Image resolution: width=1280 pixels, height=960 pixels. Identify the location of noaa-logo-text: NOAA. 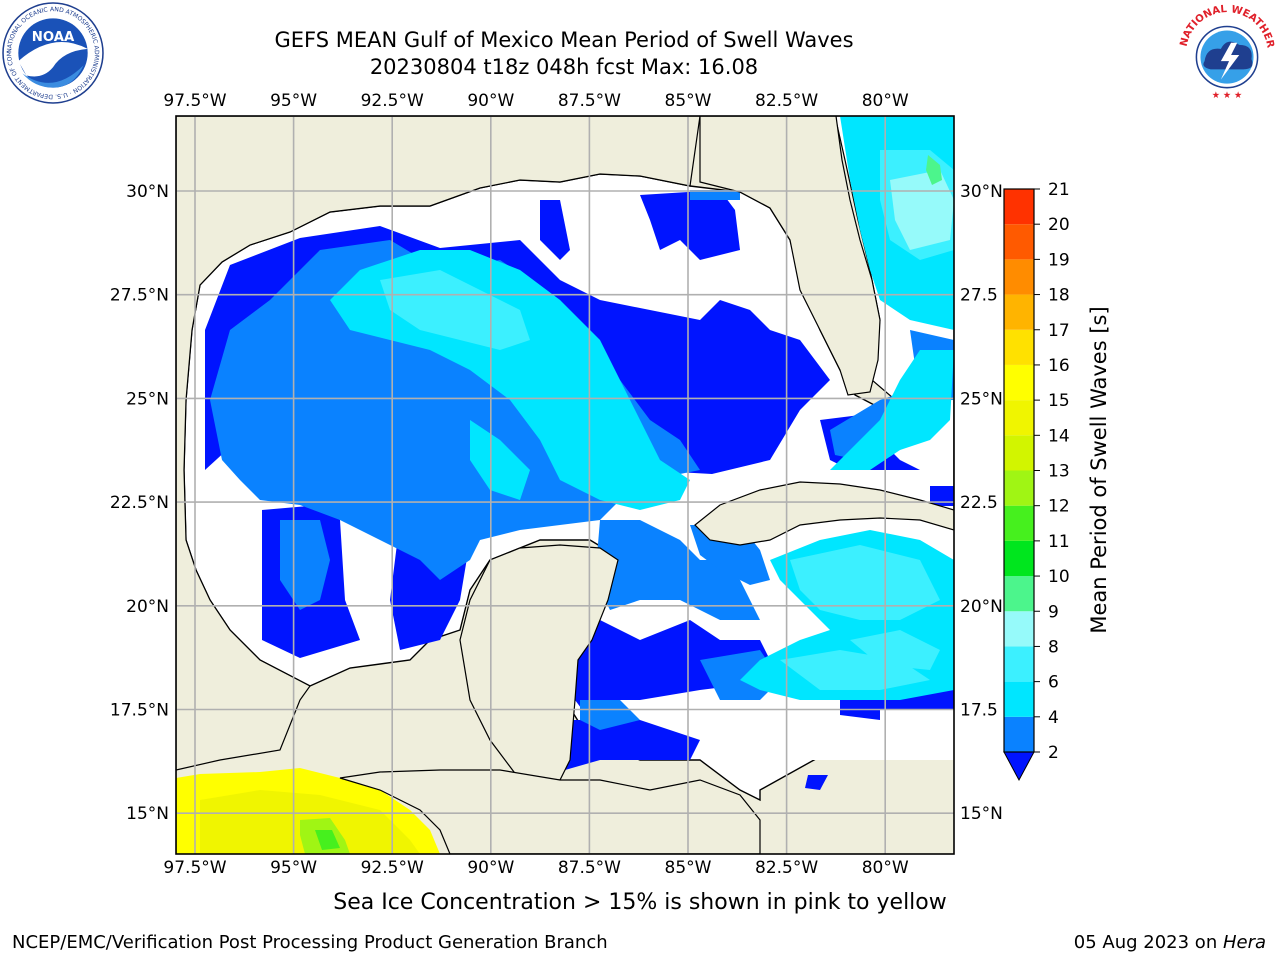
(53, 37).